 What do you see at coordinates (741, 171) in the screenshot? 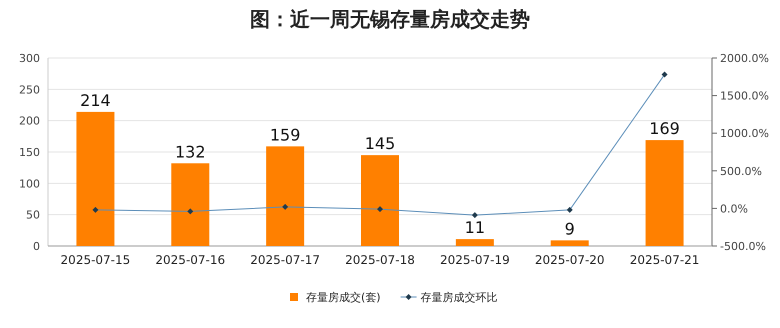
I see `y2-tick-label: 500.0%` at bounding box center [741, 171].